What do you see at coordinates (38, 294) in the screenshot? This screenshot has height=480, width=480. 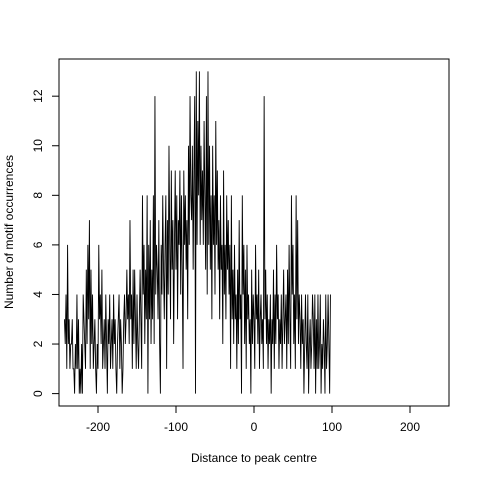 I see `y-tick-label: 4` at bounding box center [38, 294].